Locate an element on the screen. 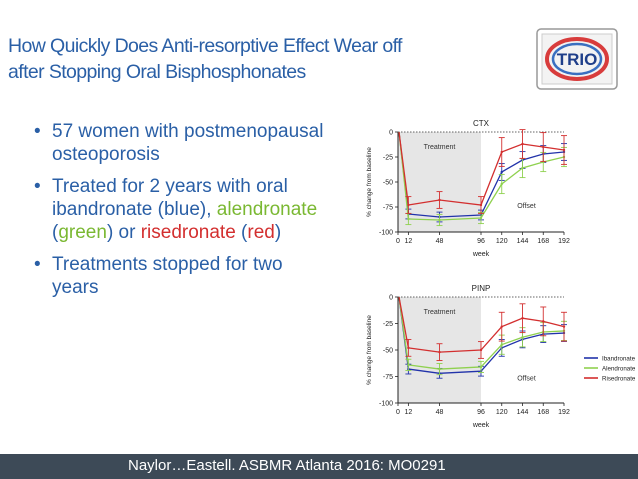 The image size is (638, 479). ibandronate-point is located at coordinates (501, 172).